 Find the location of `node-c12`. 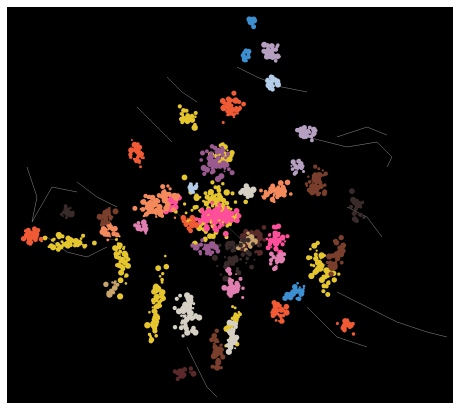

node-c12 is located at coordinates (264, 240).